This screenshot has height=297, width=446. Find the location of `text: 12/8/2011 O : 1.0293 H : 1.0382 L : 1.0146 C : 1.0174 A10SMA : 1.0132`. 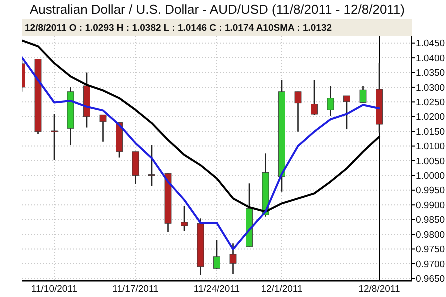

text: 12/8/2011 O : 1.0293 H : 1.0382 L : 1.0146 C : 1.0174 A10SMA : 1.0132 is located at coordinates (178, 28).